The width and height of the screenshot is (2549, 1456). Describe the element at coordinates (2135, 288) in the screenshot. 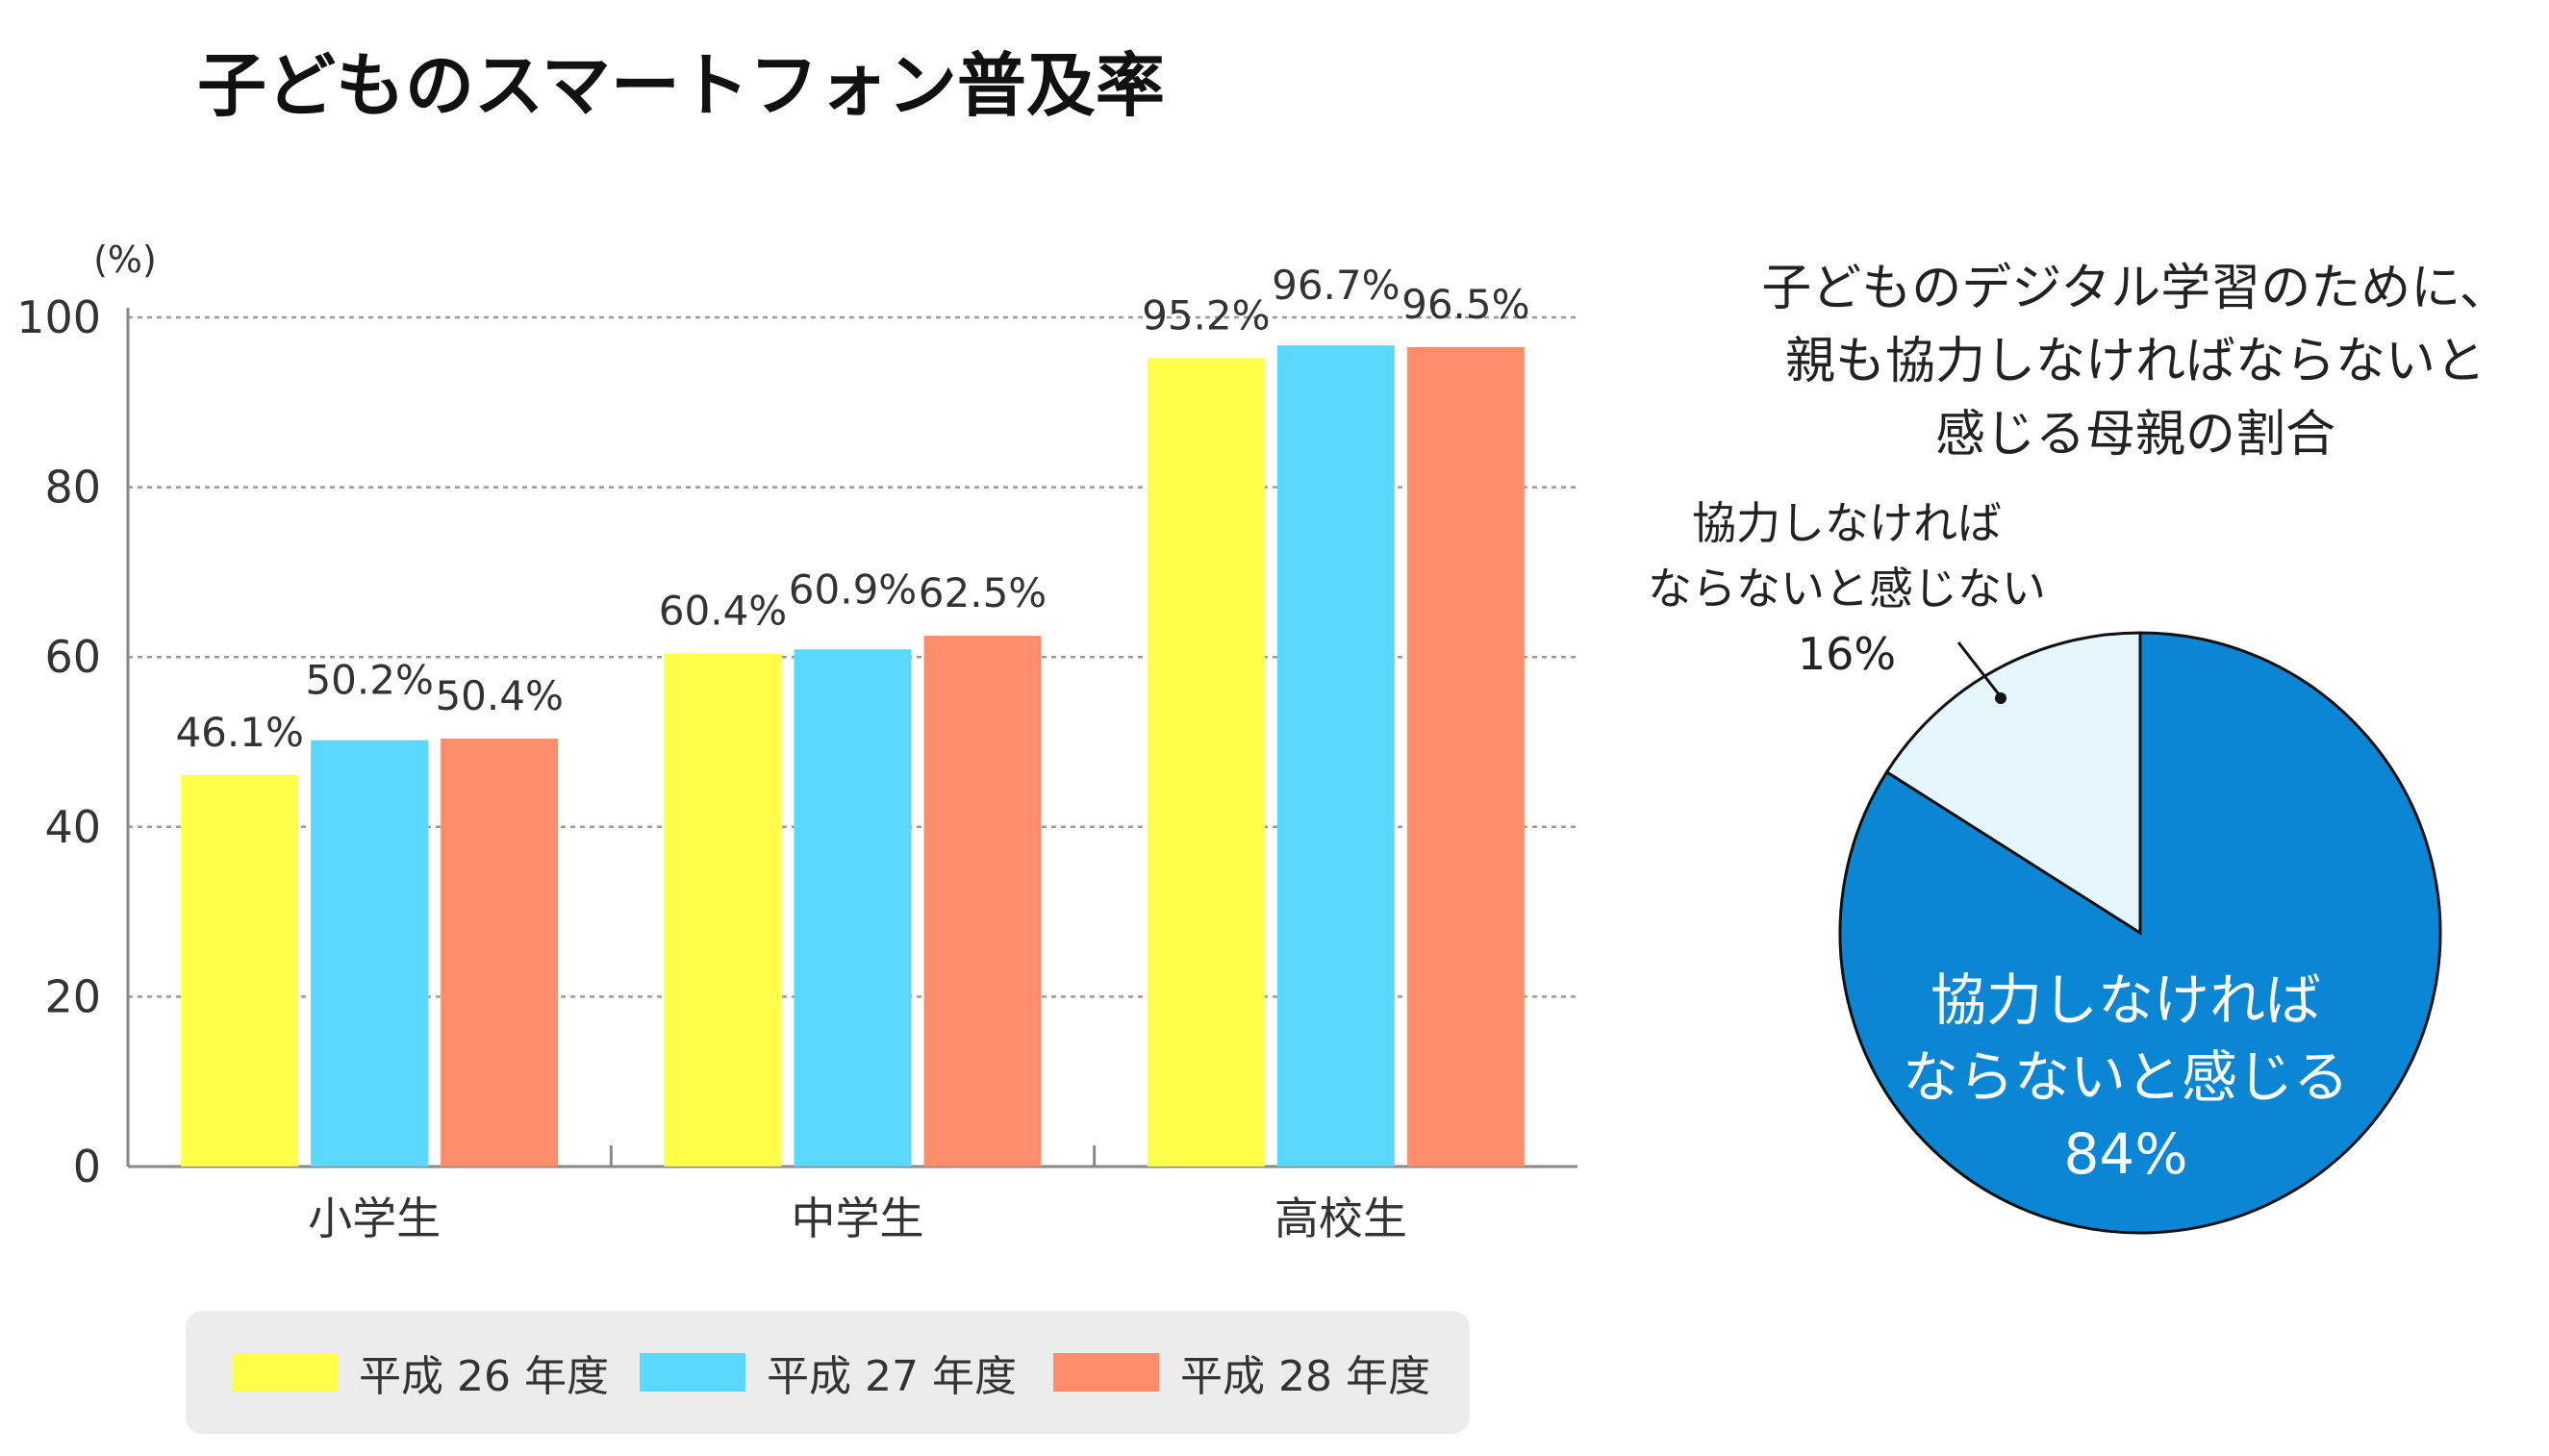

I see `pie-title-line-1: 子どものデジタル学習のために、` at that location.